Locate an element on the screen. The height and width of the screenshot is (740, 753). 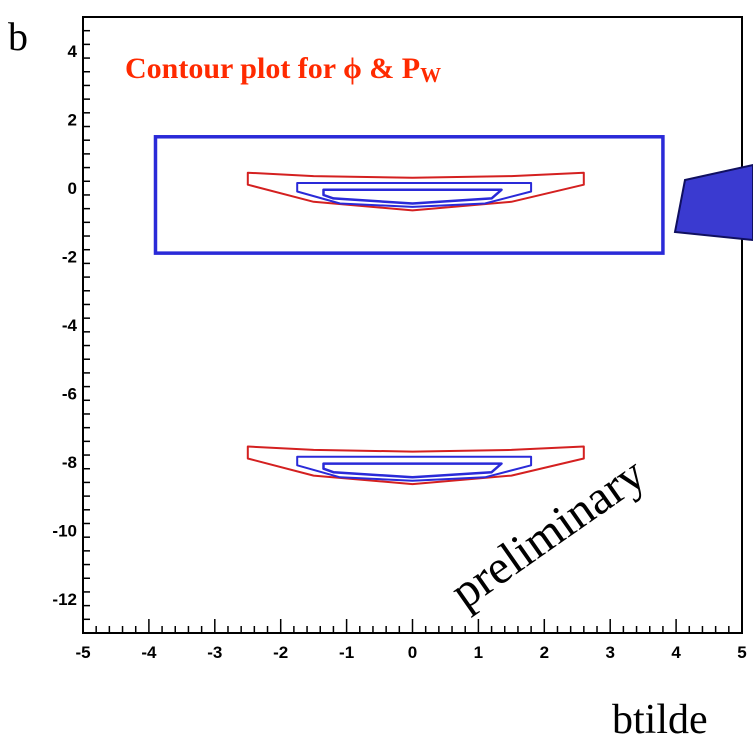
x-axis-label: btilde is located at coordinates (660, 718).